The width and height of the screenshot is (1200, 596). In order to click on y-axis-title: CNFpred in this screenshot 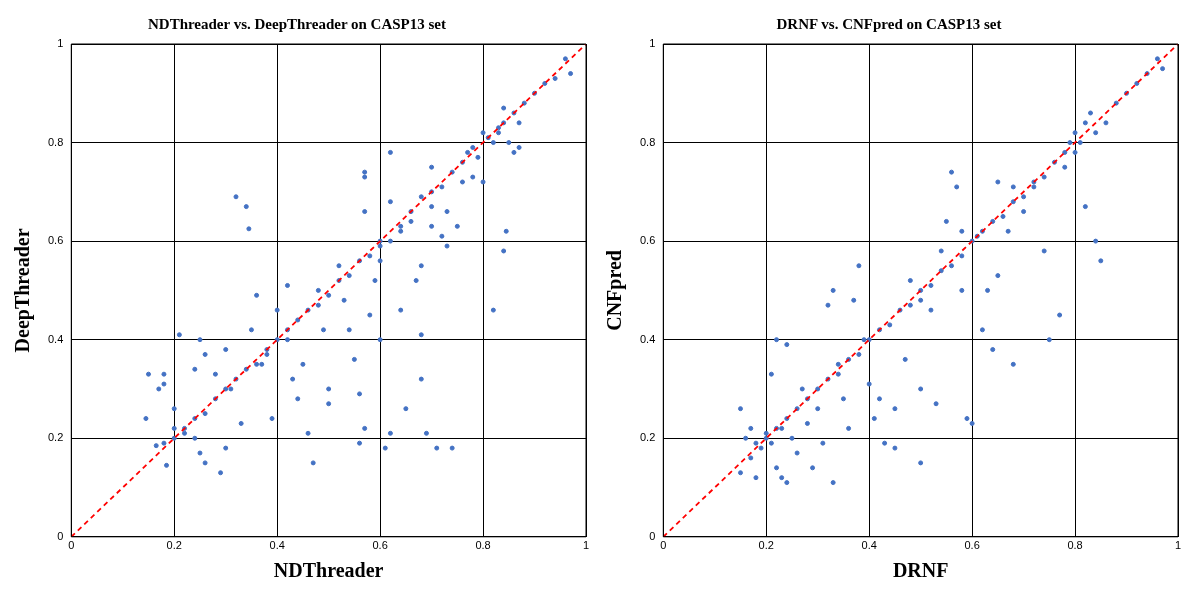, I will do `click(615, 290)`.